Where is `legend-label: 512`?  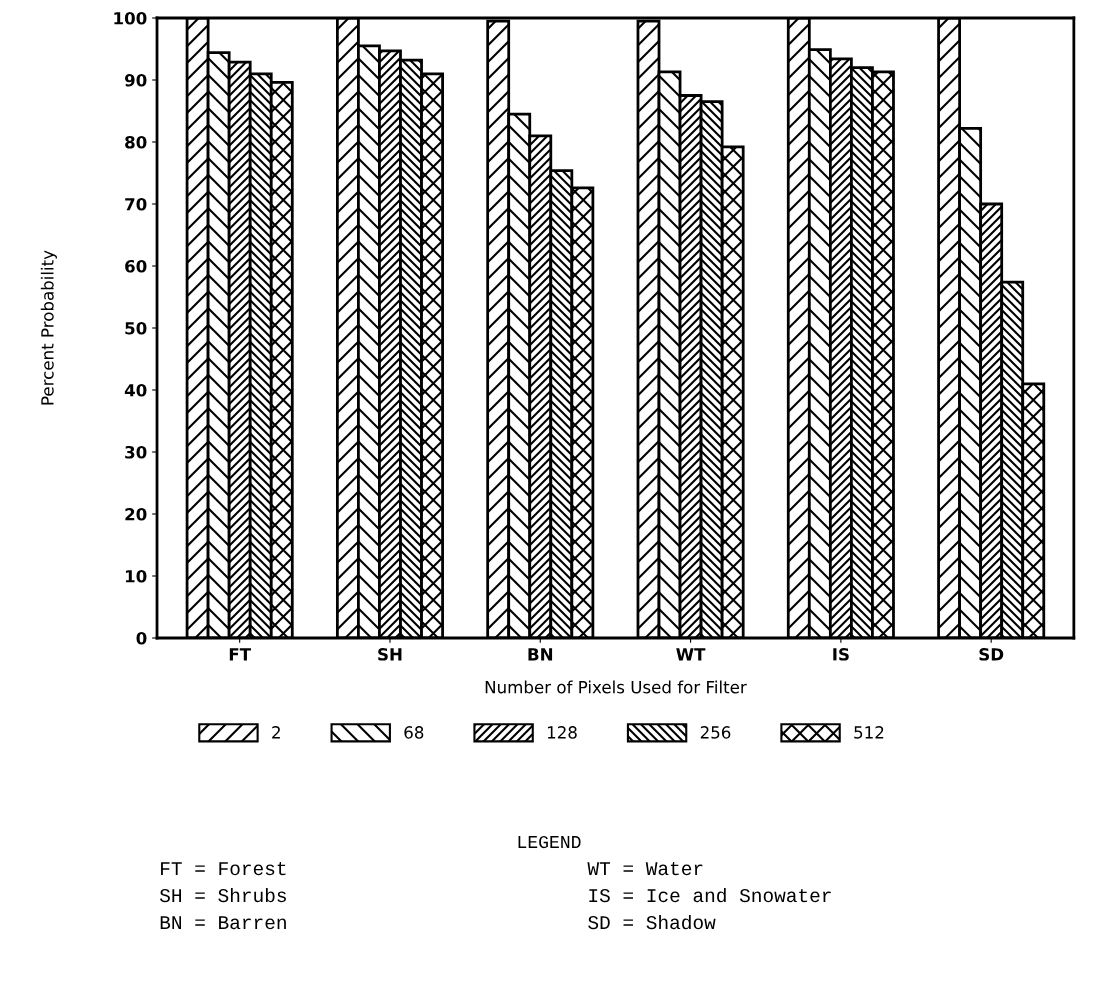 legend-label: 512 is located at coordinates (869, 732).